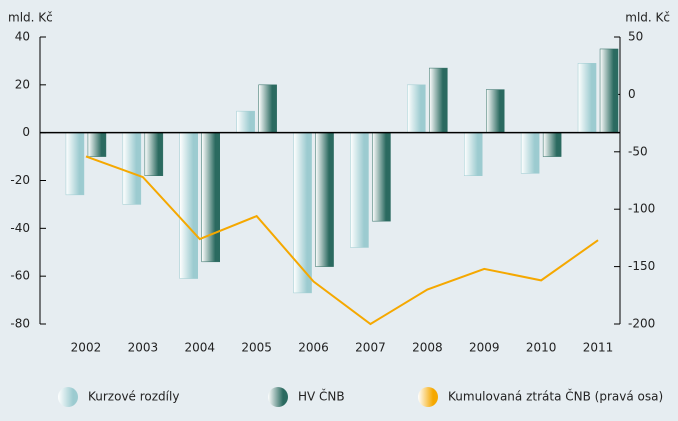  What do you see at coordinates (321, 396) in the screenshot?
I see `legend-label: HV ČNB` at bounding box center [321, 396].